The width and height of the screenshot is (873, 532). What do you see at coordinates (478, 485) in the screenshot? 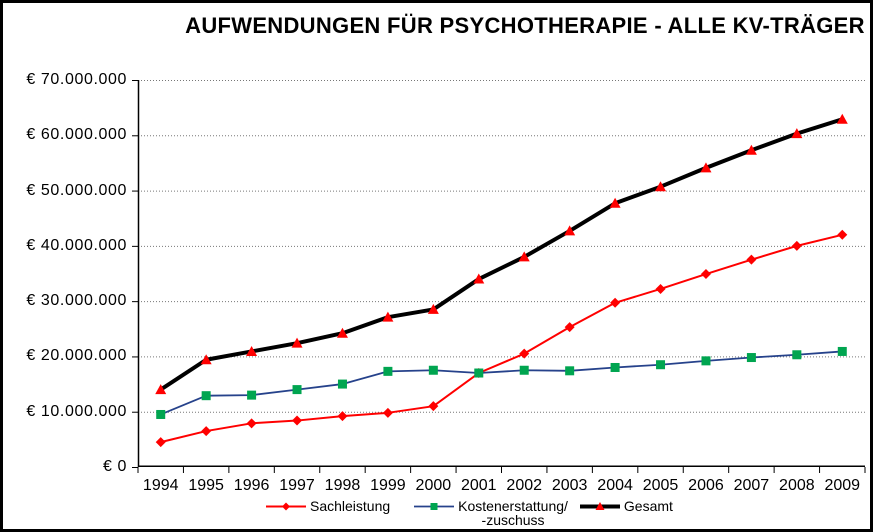
I see `x-axis-tick-label: 2001` at bounding box center [478, 485].